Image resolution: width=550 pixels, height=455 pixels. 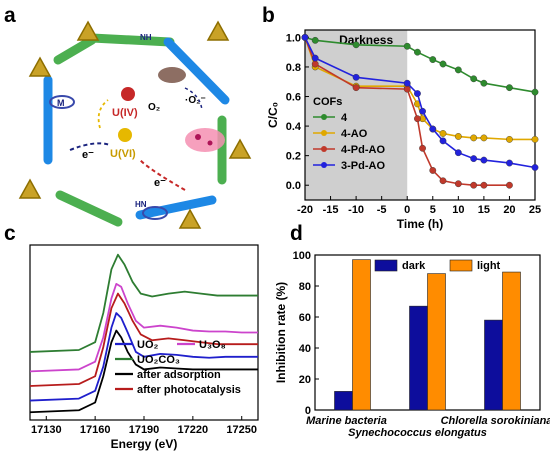 What do you see at coordinates (366, 40) in the screenshot?
I see `darkness-label: Darkness` at bounding box center [366, 40].